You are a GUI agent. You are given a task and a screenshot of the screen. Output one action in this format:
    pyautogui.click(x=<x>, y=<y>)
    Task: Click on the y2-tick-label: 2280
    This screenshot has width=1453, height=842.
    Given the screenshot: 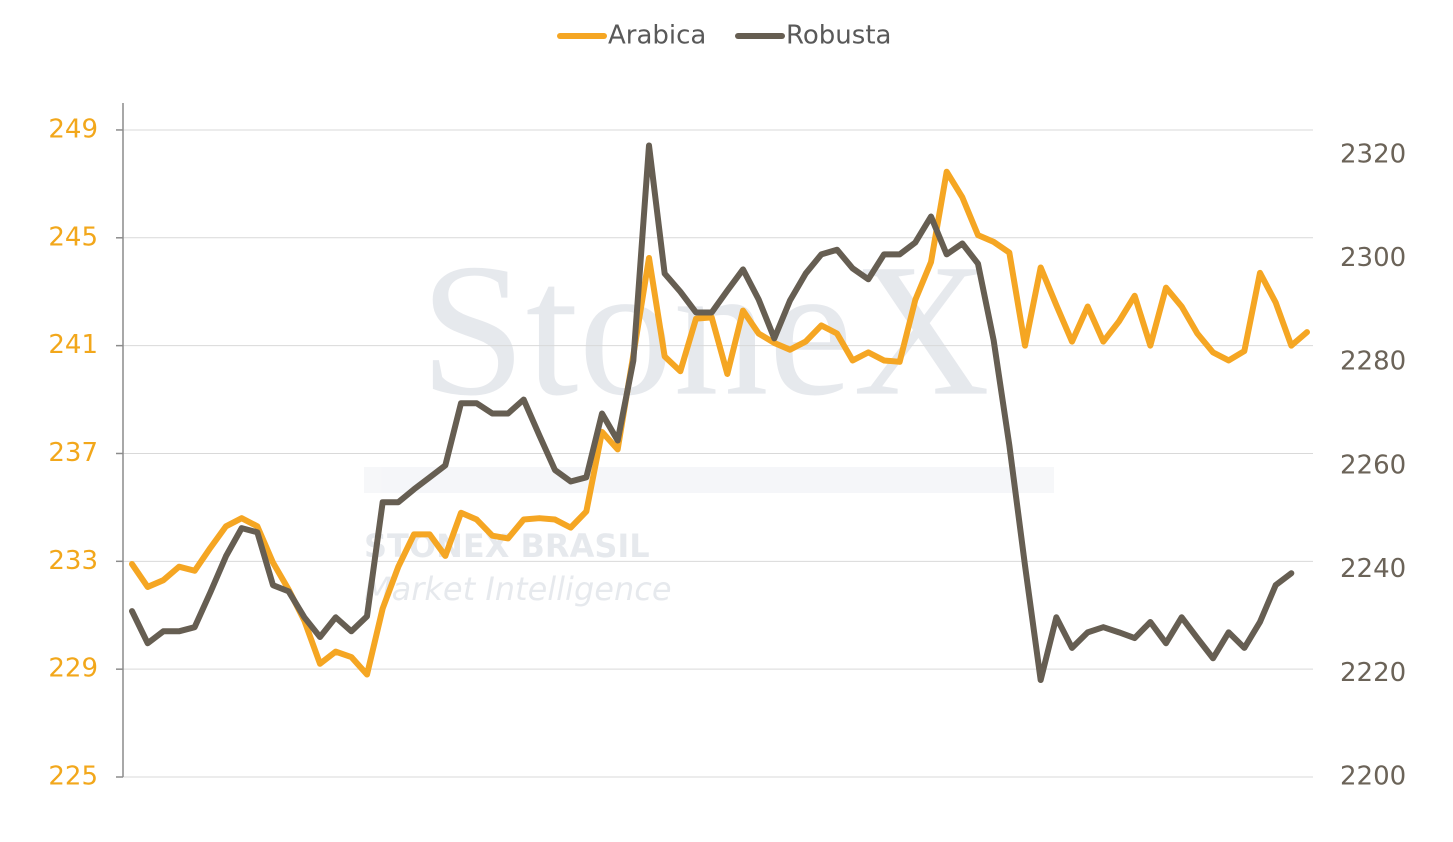 What is the action you would take?
    pyautogui.click(x=1373, y=362)
    